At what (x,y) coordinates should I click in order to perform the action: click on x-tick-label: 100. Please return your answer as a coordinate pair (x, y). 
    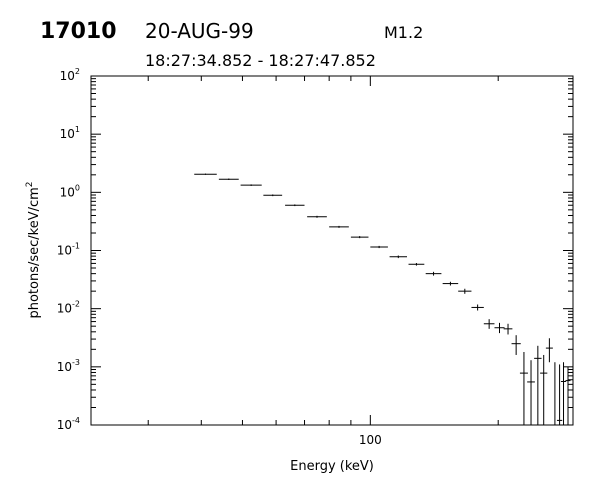
    Looking at the image, I should click on (370, 440).